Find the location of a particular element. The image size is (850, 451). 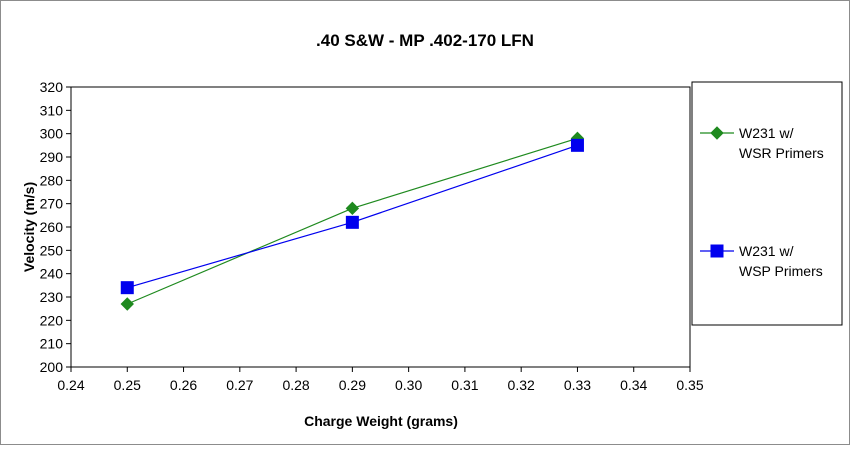

y-tick-label: 240 is located at coordinates (52, 274).